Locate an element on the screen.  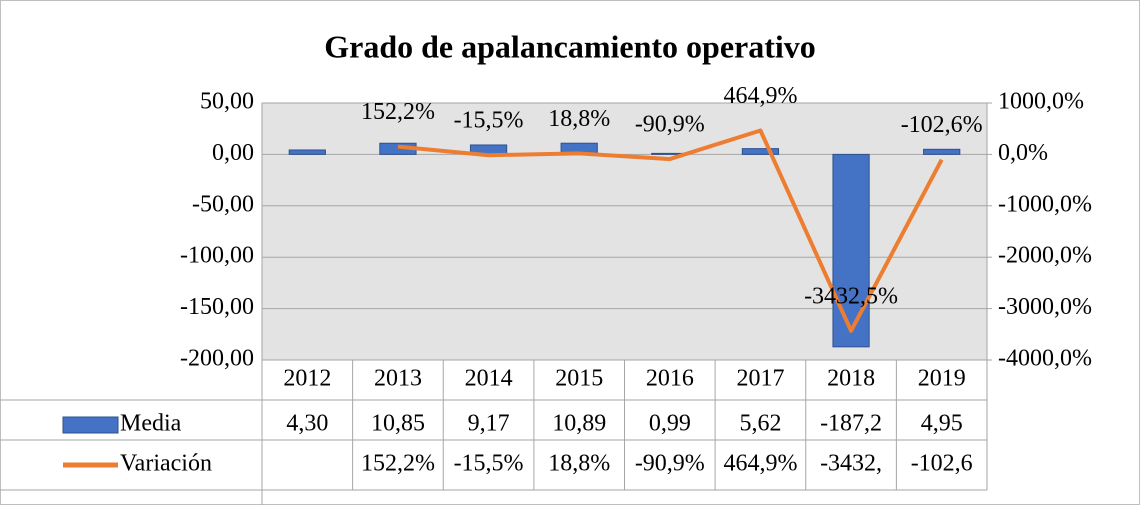
x-tick-label: 2019 is located at coordinates (942, 379).